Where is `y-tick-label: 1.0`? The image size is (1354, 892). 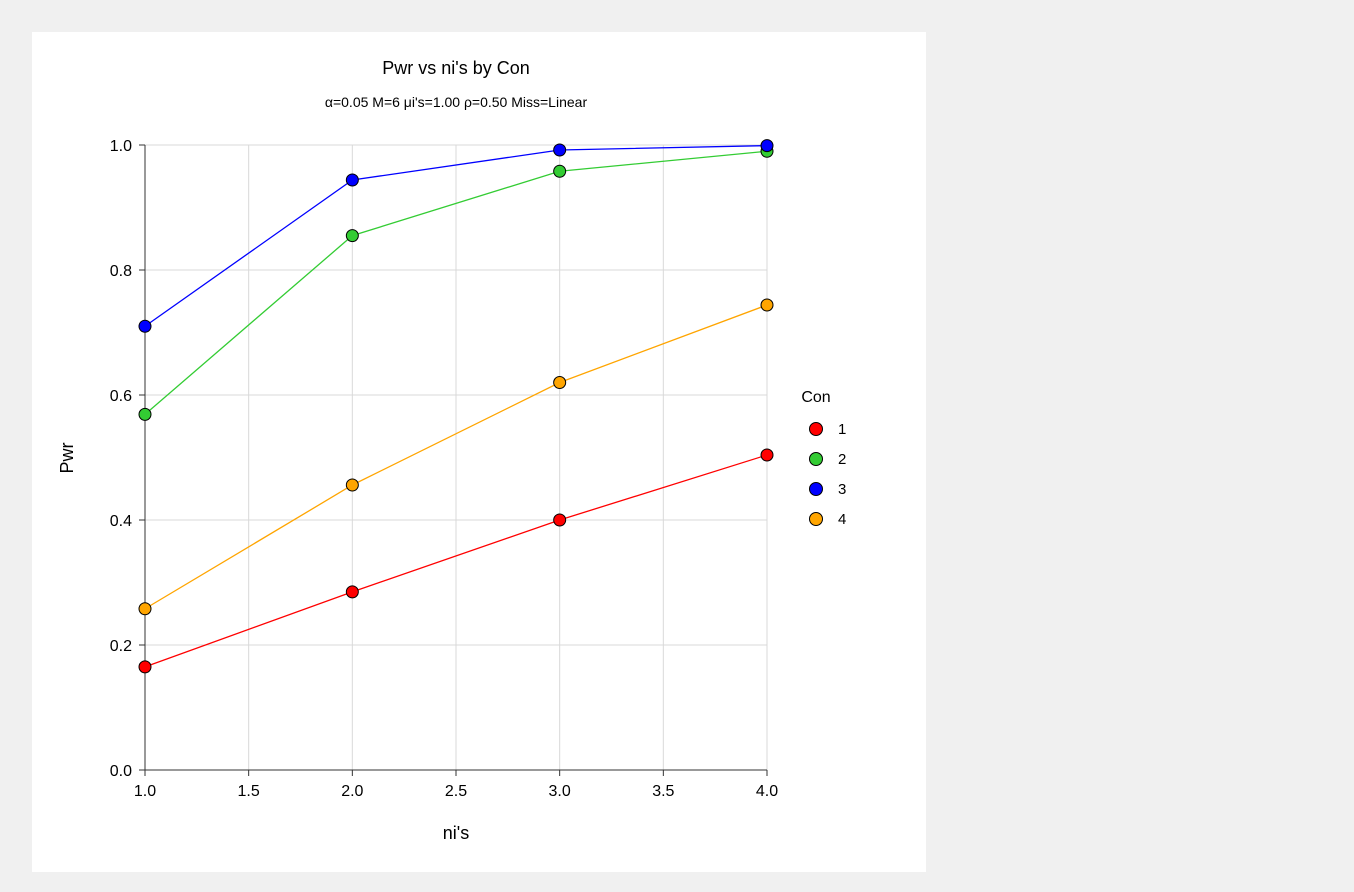
y-tick-label: 1.0 is located at coordinates (121, 146).